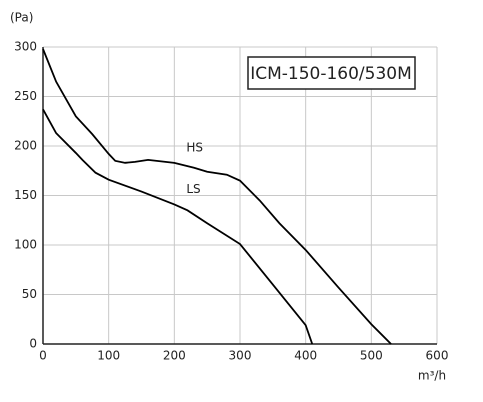 This screenshot has width=483, height=402. I want to click on x-tick-label: 600, so click(437, 356).